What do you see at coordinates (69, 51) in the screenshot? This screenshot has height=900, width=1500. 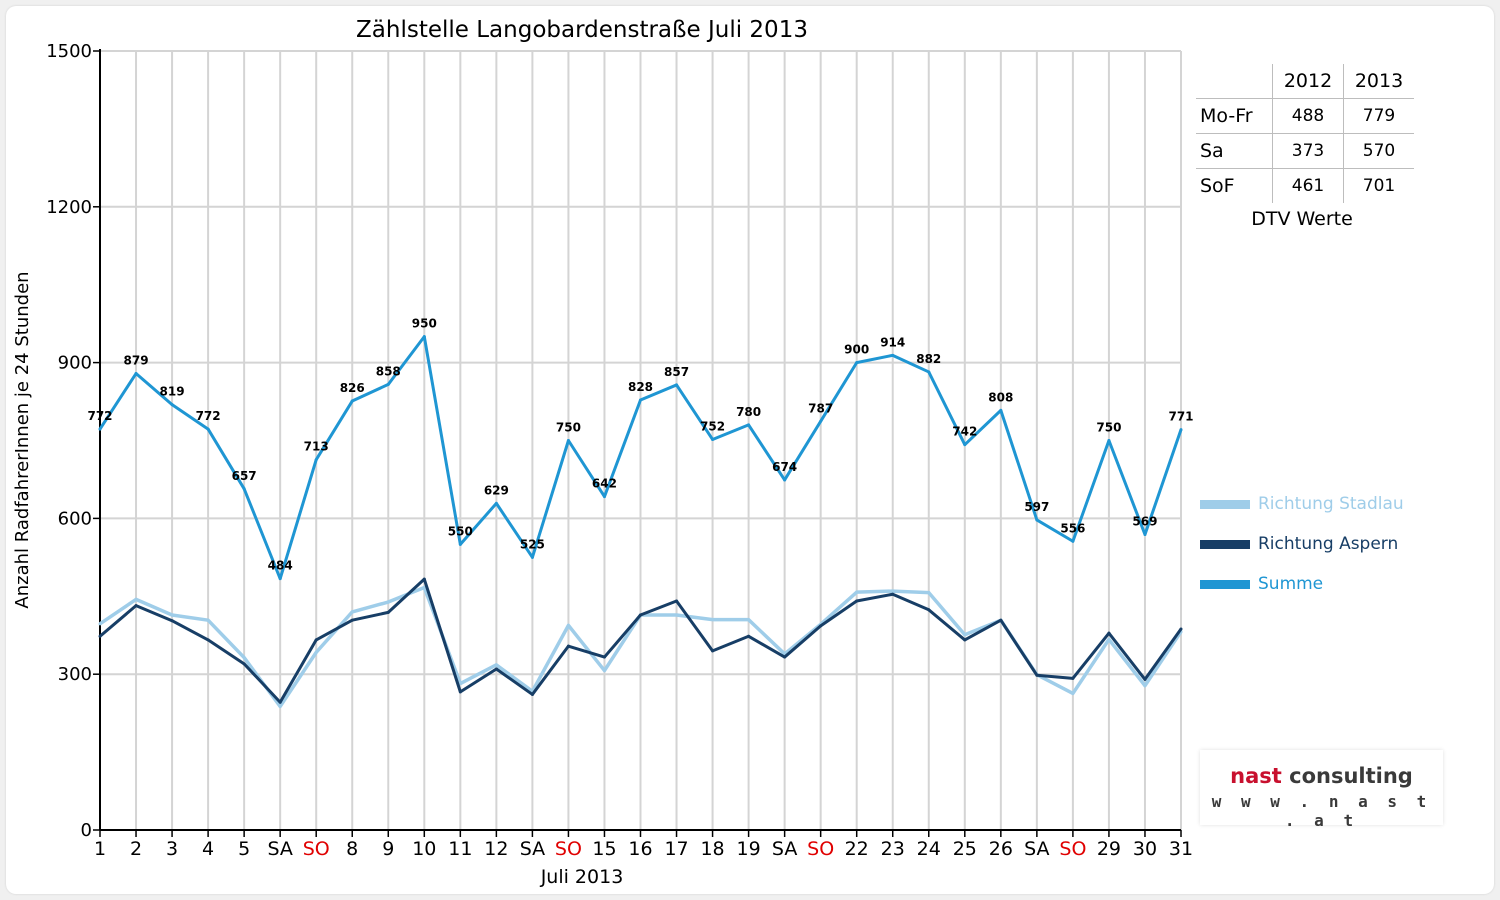 I see `y-tick-label: 1500` at bounding box center [69, 51].